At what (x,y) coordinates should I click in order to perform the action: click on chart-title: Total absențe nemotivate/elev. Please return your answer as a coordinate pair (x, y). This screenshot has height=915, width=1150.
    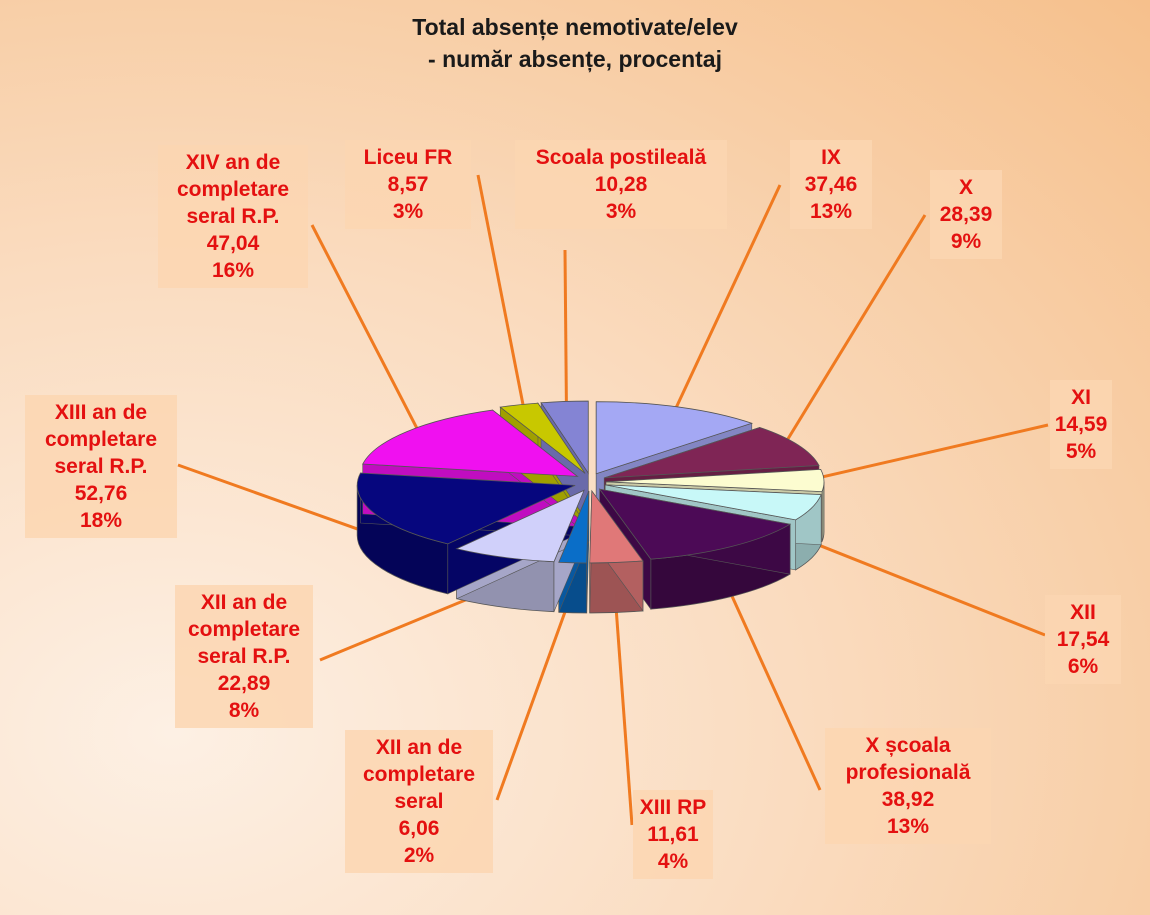
    Looking at the image, I should click on (575, 27).